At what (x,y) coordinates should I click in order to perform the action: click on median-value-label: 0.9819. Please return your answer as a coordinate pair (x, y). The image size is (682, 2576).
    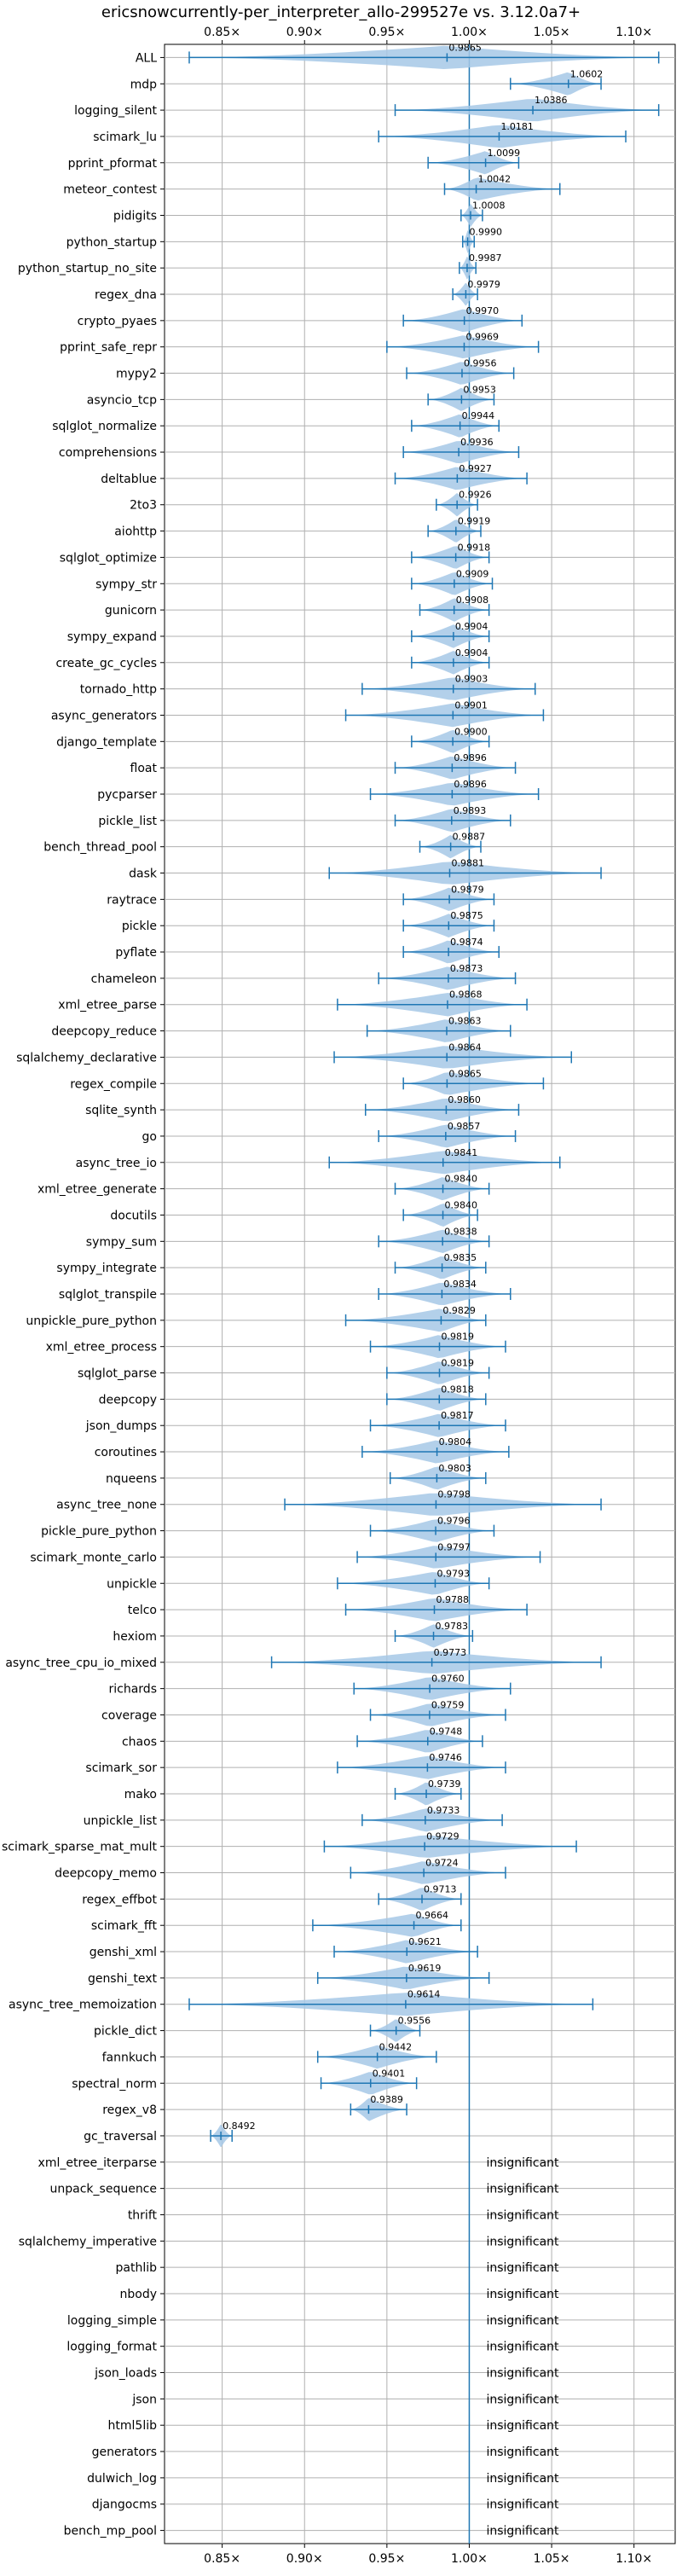
    Looking at the image, I should click on (458, 1363).